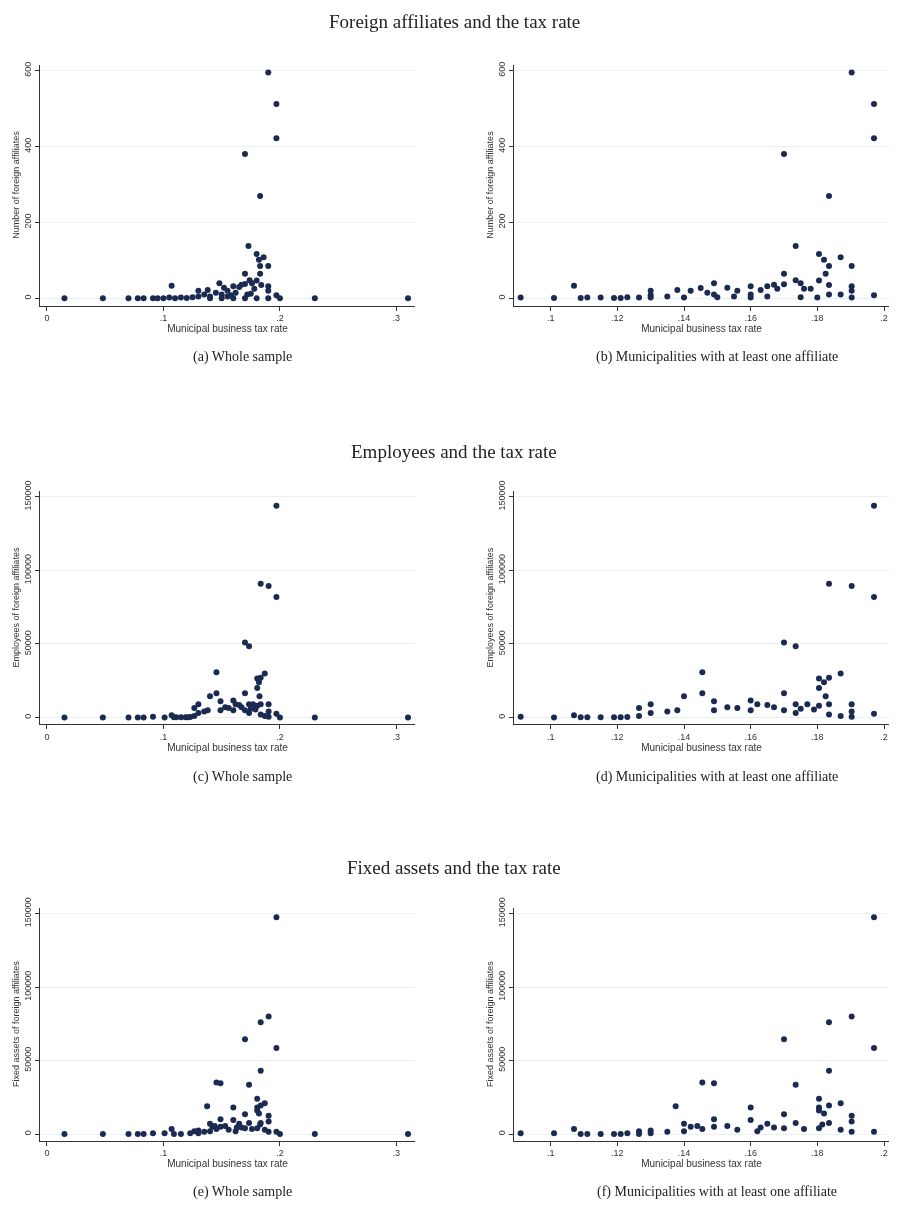 Image resolution: width=908 pixels, height=1225 pixels. I want to click on text: (d) Municipalities with at least one affiliate, so click(717, 777).